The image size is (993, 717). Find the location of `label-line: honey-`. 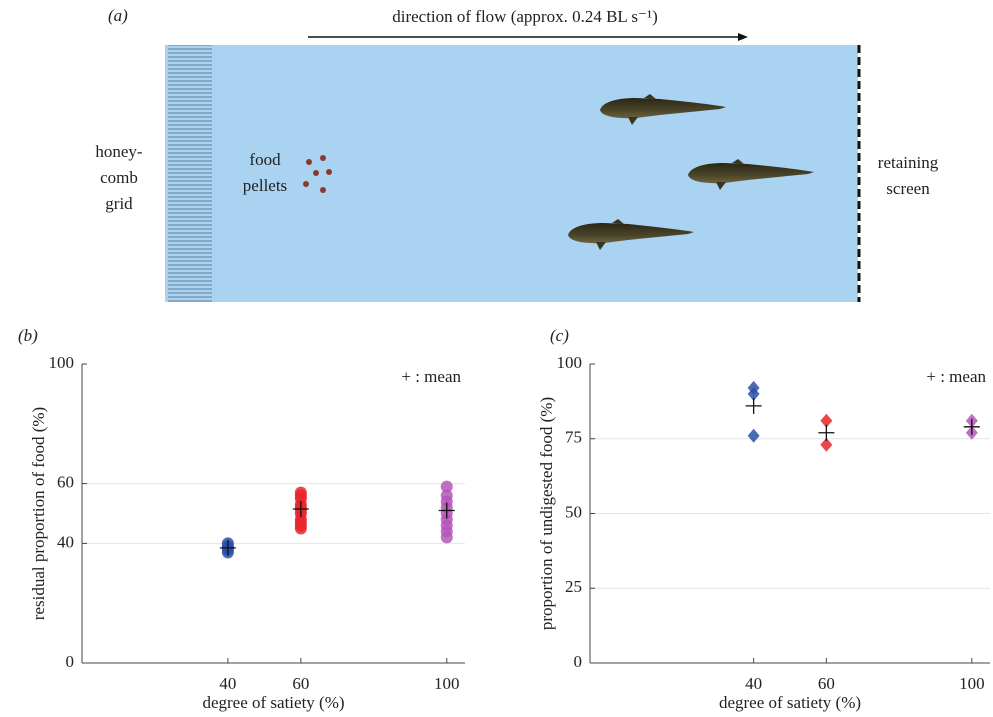

label-line: honey- is located at coordinates (119, 151).